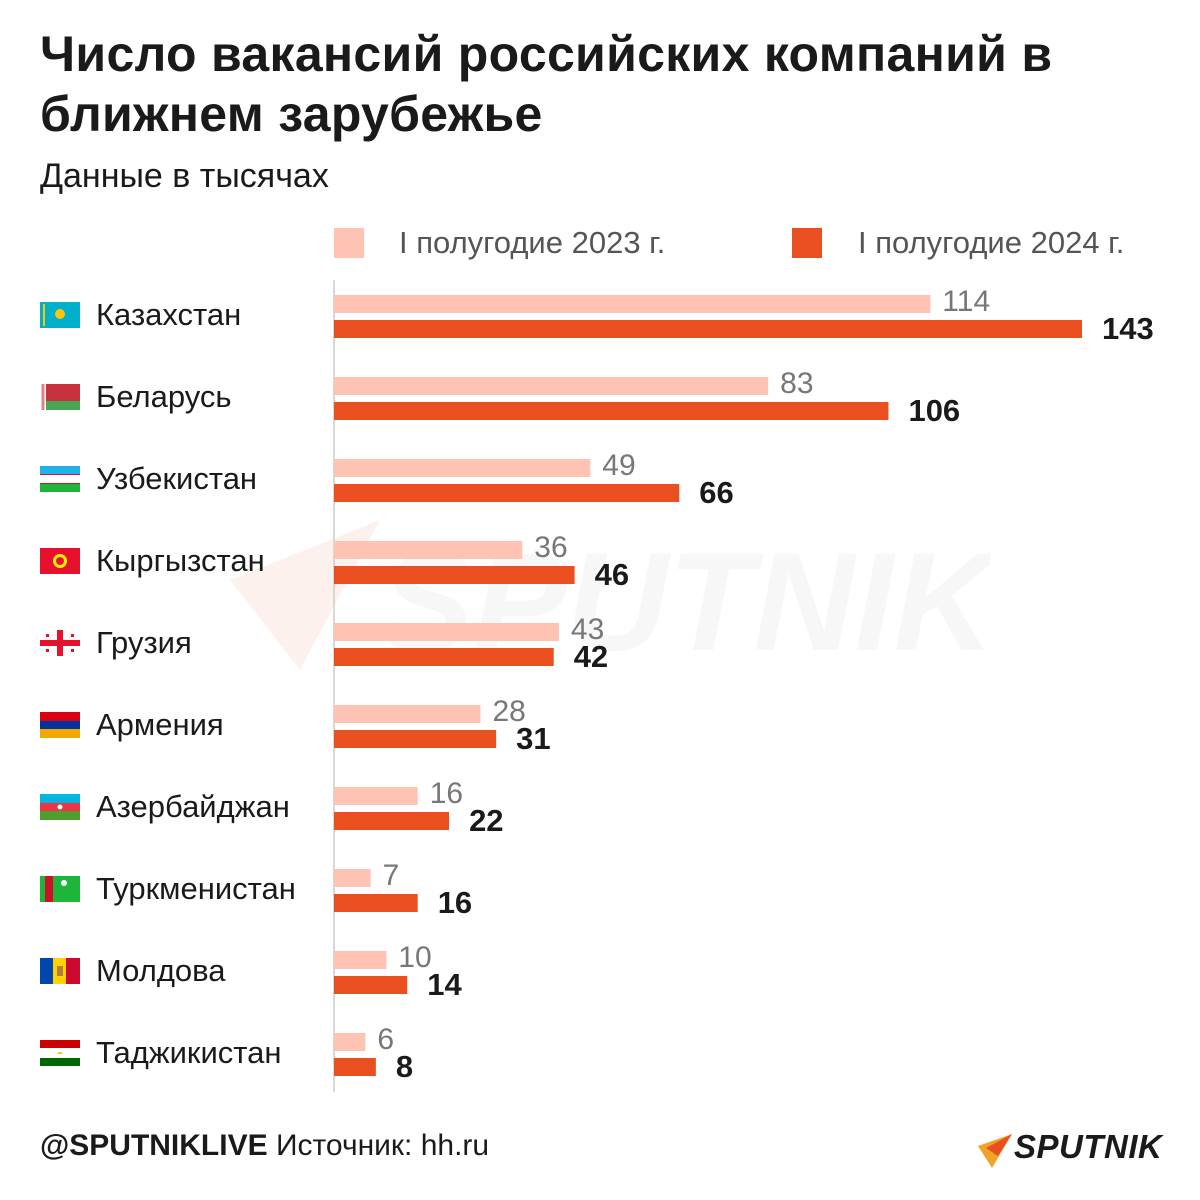  What do you see at coordinates (60, 643) in the screenshot?
I see `flag-ge-icon` at bounding box center [60, 643].